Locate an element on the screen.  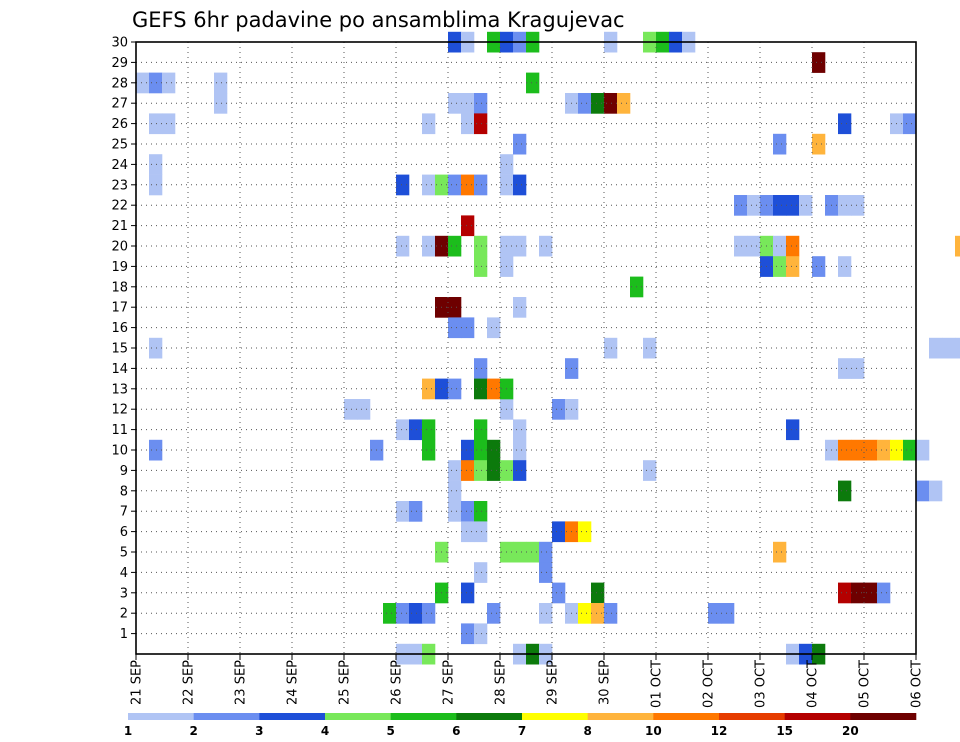
colorbar-tick-label: 4 is located at coordinates (325, 731).